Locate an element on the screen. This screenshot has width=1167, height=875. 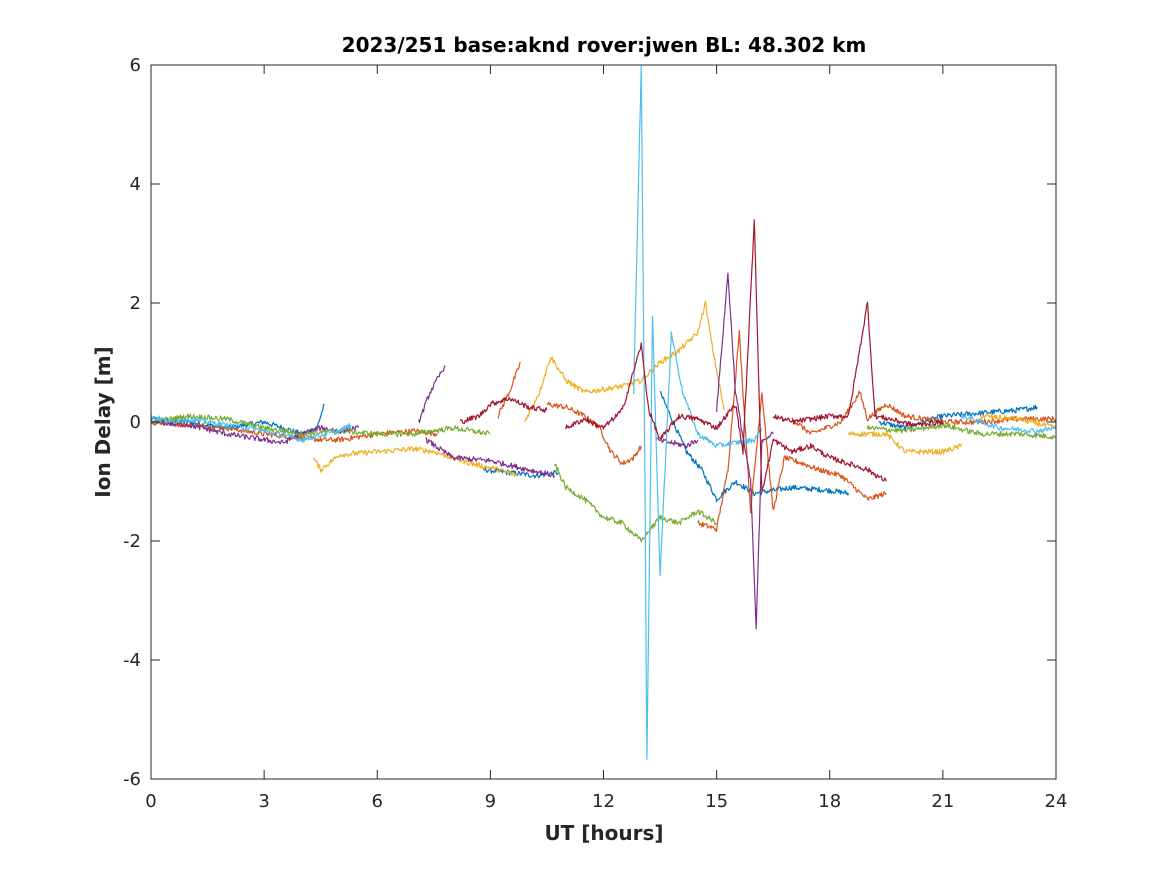
y-tick-label: -2 is located at coordinates (132, 541).